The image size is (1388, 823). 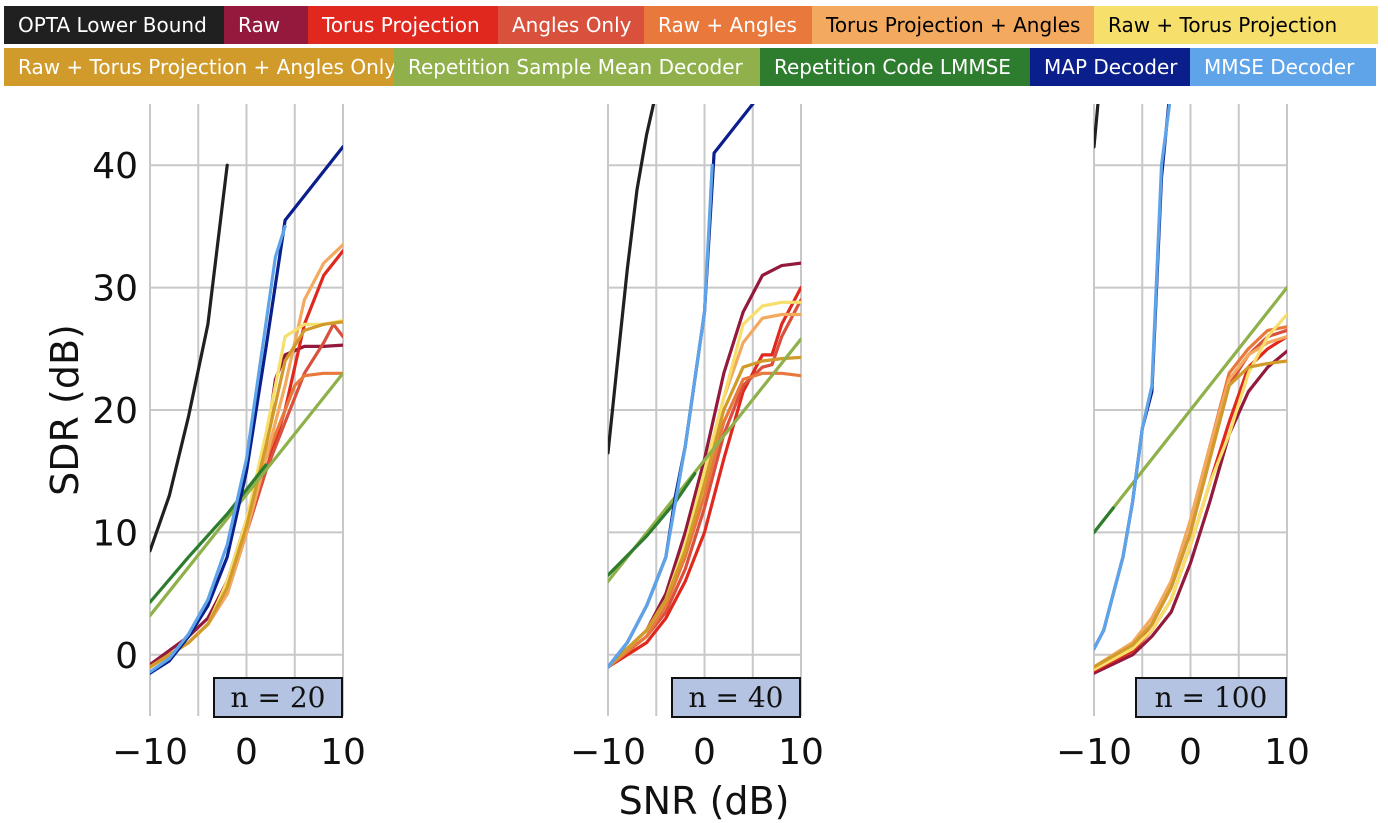 I want to click on series-line-raw-torus-projection, so click(x=1190, y=492).